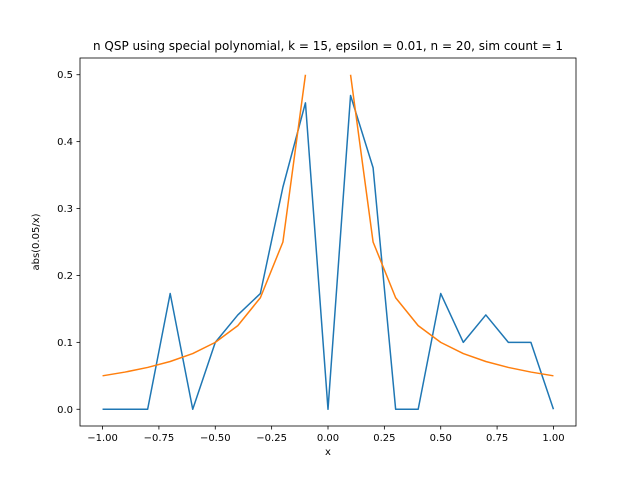 The height and width of the screenshot is (480, 640). Describe the element at coordinates (68, 243) in the screenshot. I see `y-axis-ticks: 0.0 0.1 0.2 0.3 0.4 0.5` at that location.